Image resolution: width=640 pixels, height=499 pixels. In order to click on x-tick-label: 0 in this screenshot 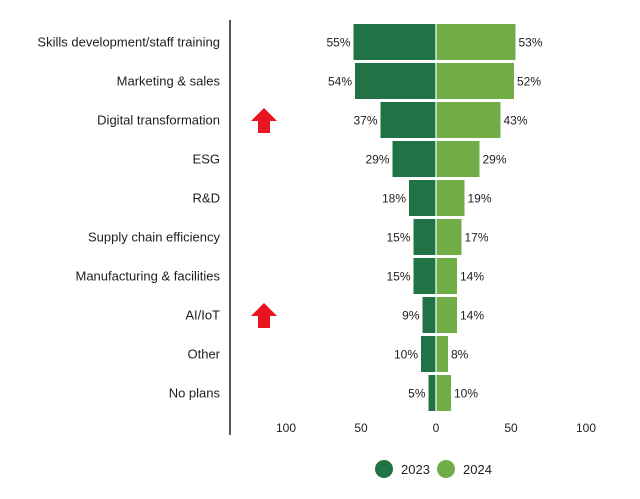, I will do `click(436, 428)`.